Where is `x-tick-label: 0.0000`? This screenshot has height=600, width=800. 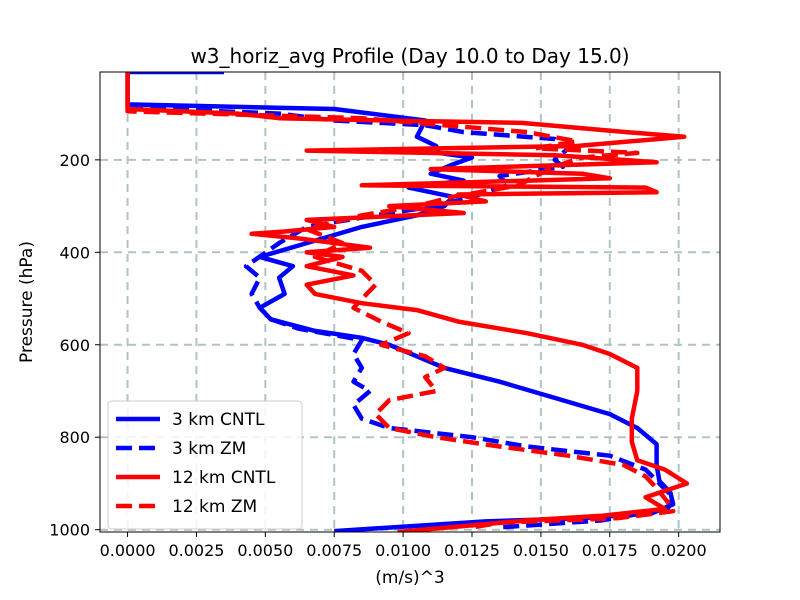
x-tick-label: 0.0000 is located at coordinates (128, 550).